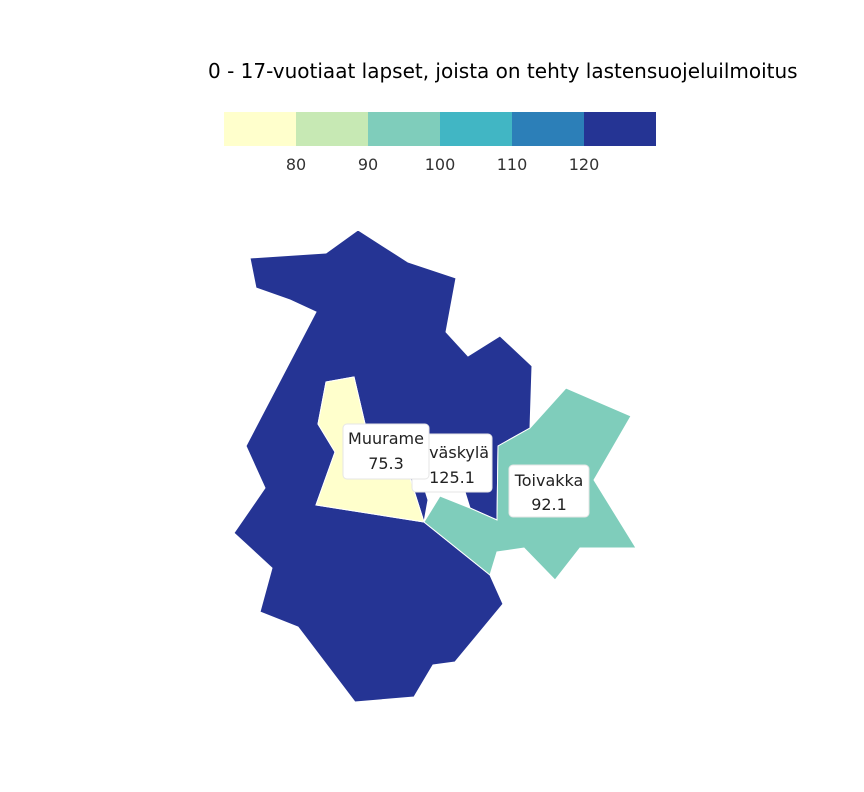 This screenshot has width=864, height=792. I want to click on label-muurame: Muurame 75.3, so click(386, 451).